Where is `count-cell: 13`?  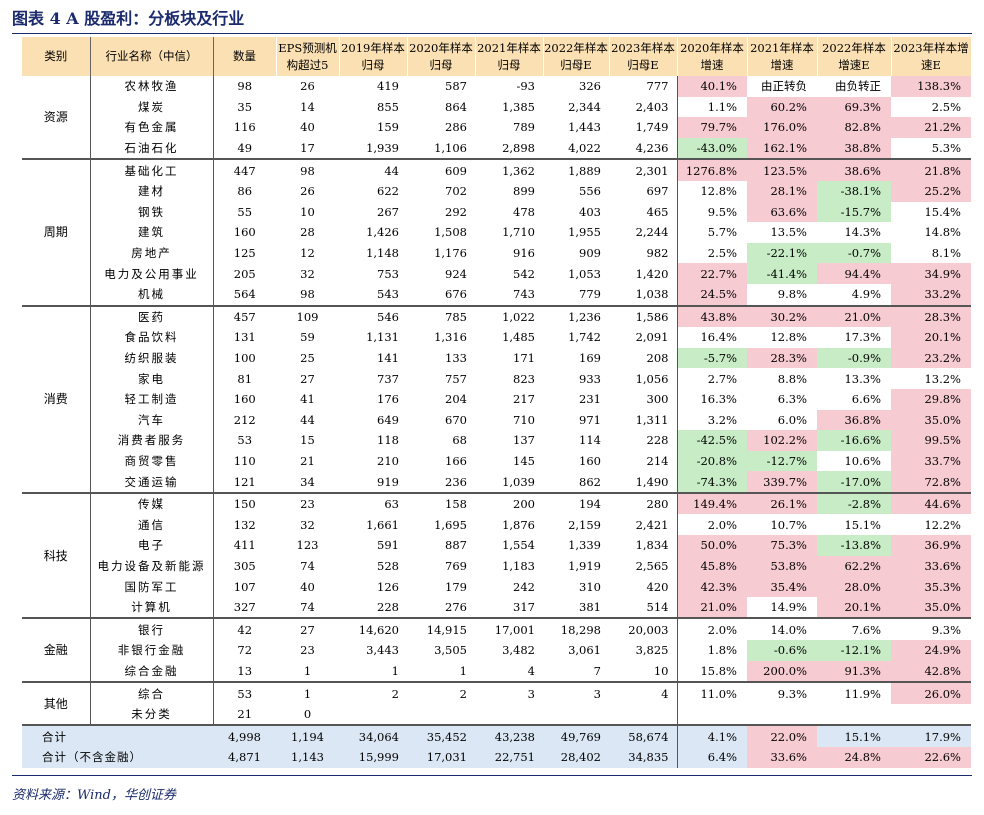 count-cell: 13 is located at coordinates (244, 672).